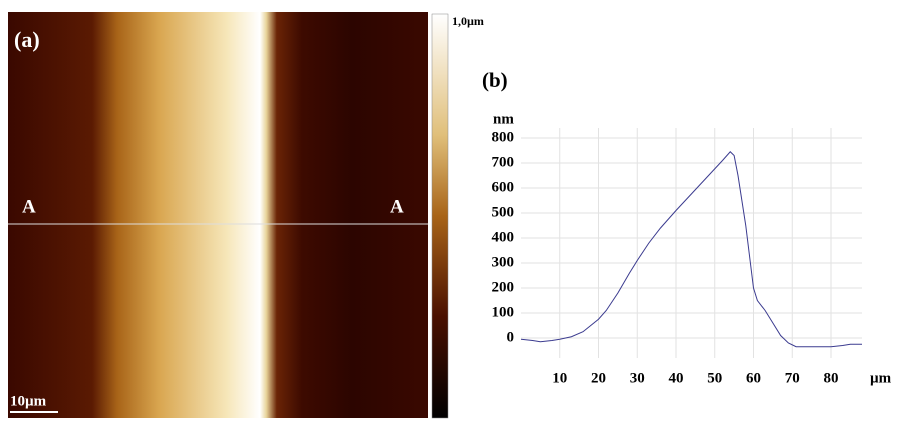  What do you see at coordinates (503, 212) in the screenshot?
I see `y-tick-label: 500` at bounding box center [503, 212].